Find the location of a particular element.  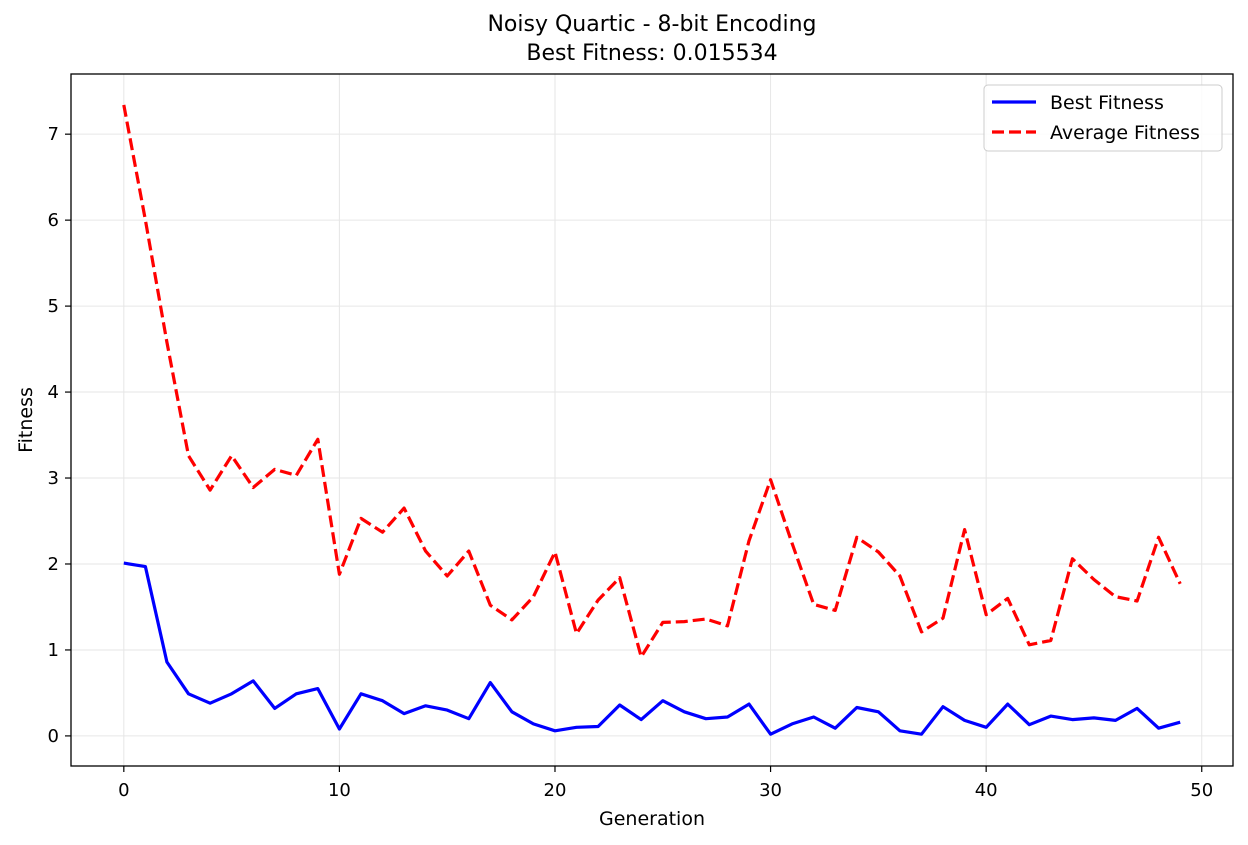

y-tick-label: 4 is located at coordinates (53, 392).